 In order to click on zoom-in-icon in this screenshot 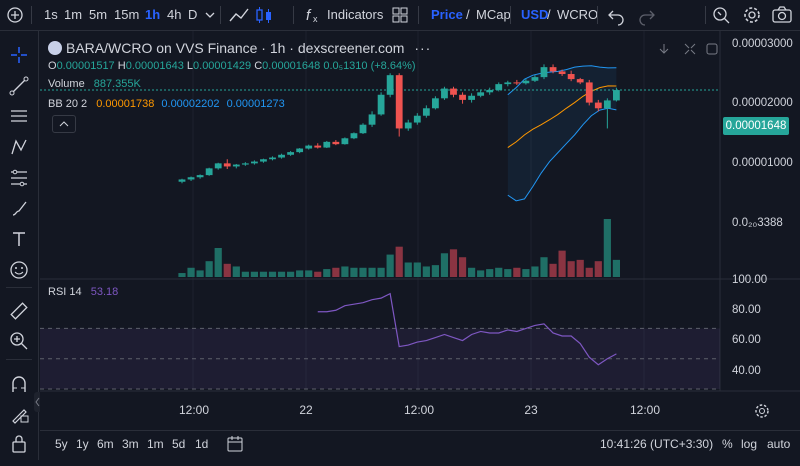, I will do `click(19, 341)`.